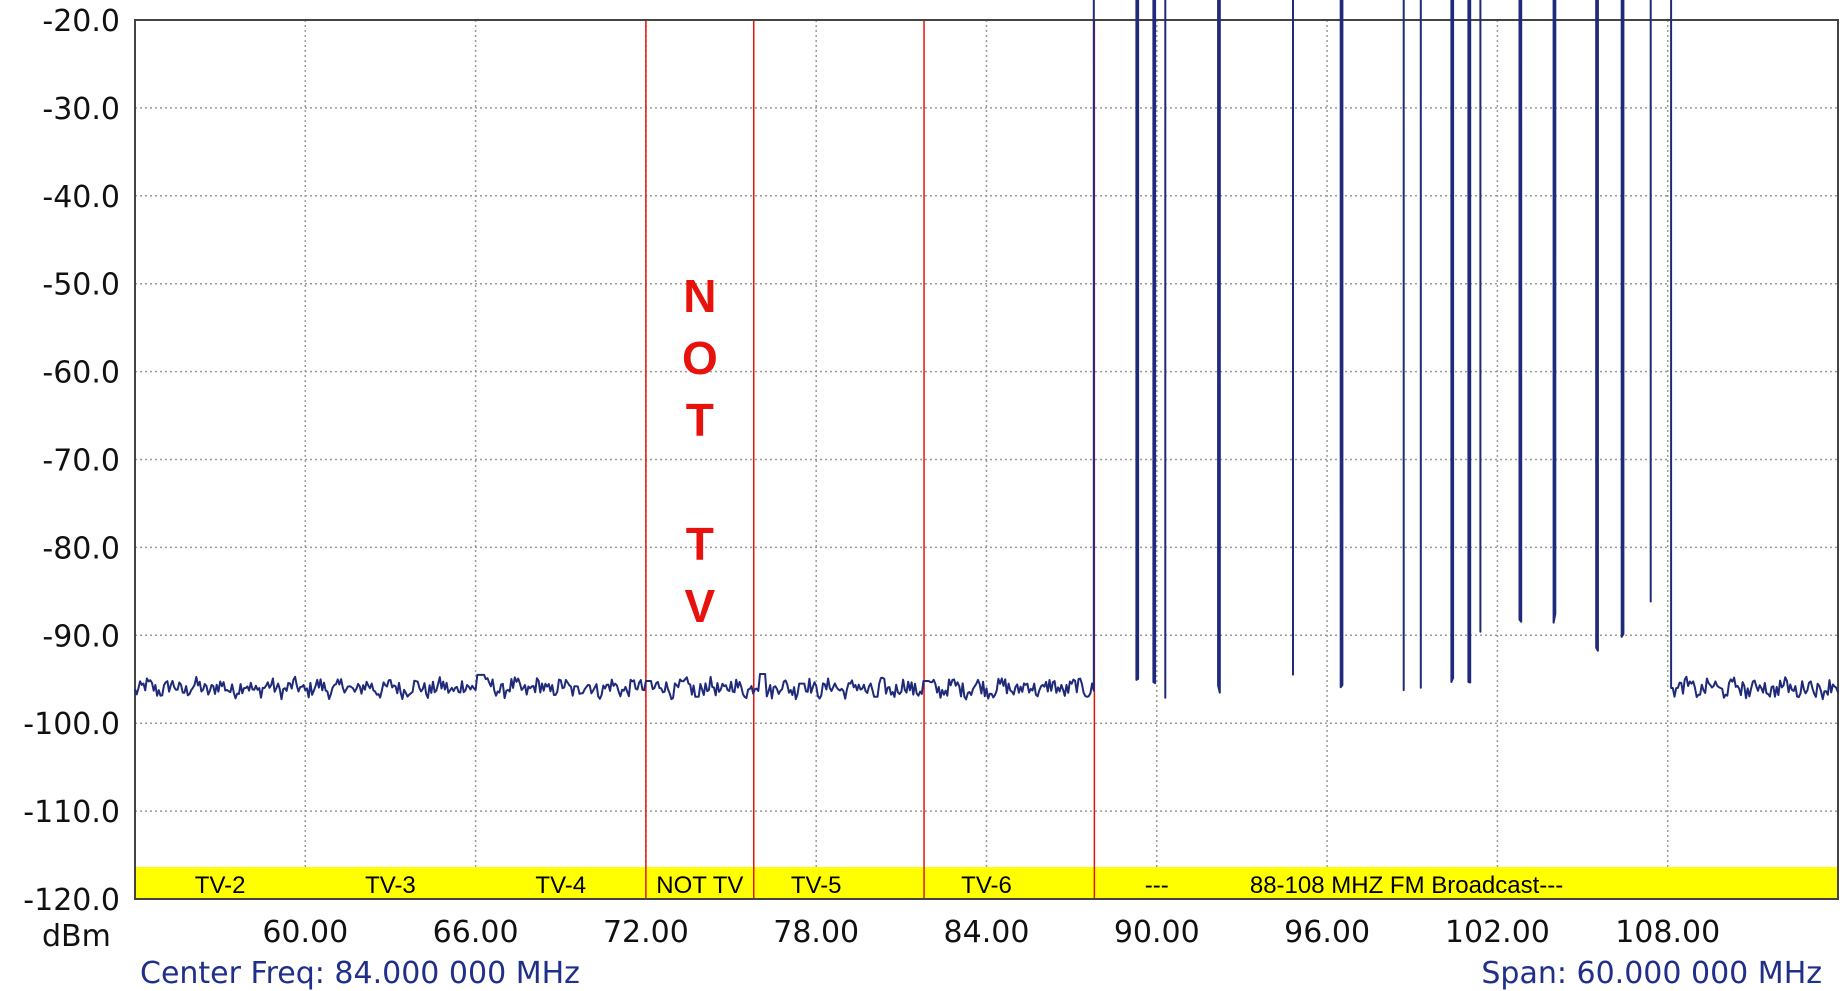  Describe the element at coordinates (81, 548) in the screenshot. I see `y-tick-label: -80.0` at that location.